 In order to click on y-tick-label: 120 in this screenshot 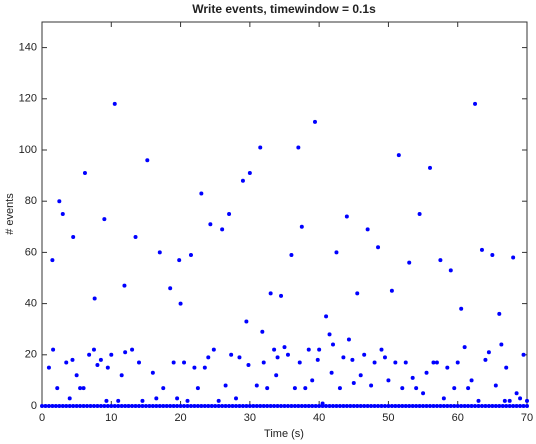, I will do `click(28, 99)`.